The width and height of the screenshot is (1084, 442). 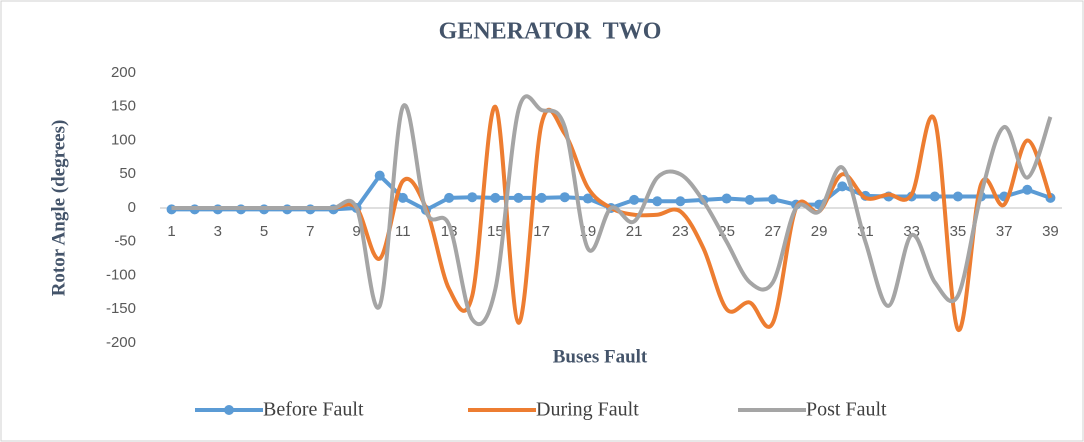 I want to click on y-tick-label: 200, so click(x=123, y=72).